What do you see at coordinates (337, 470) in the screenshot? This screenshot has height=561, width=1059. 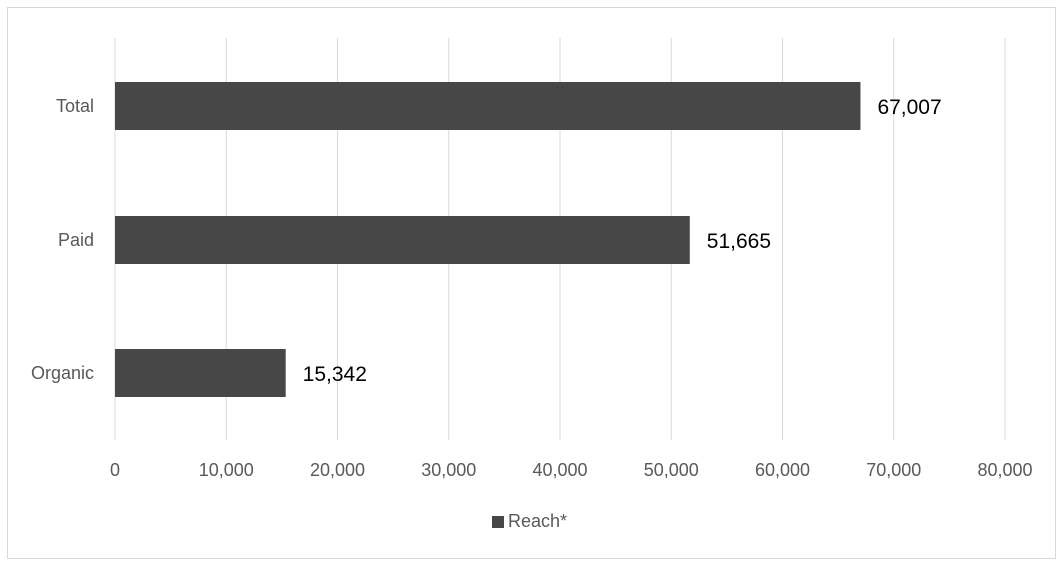 I see `x-tick-label: 20,000` at bounding box center [337, 470].